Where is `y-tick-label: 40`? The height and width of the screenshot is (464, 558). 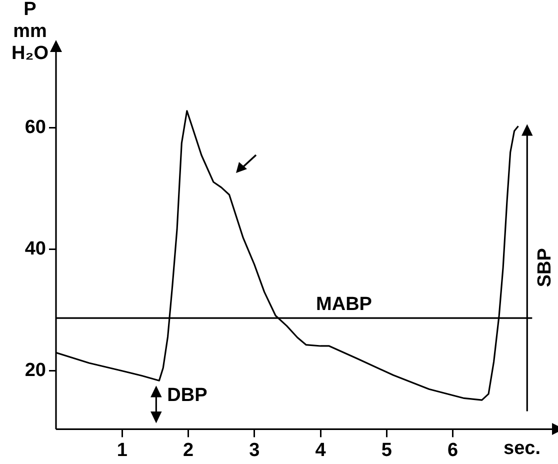
y-tick-label: 40 is located at coordinates (35, 249).